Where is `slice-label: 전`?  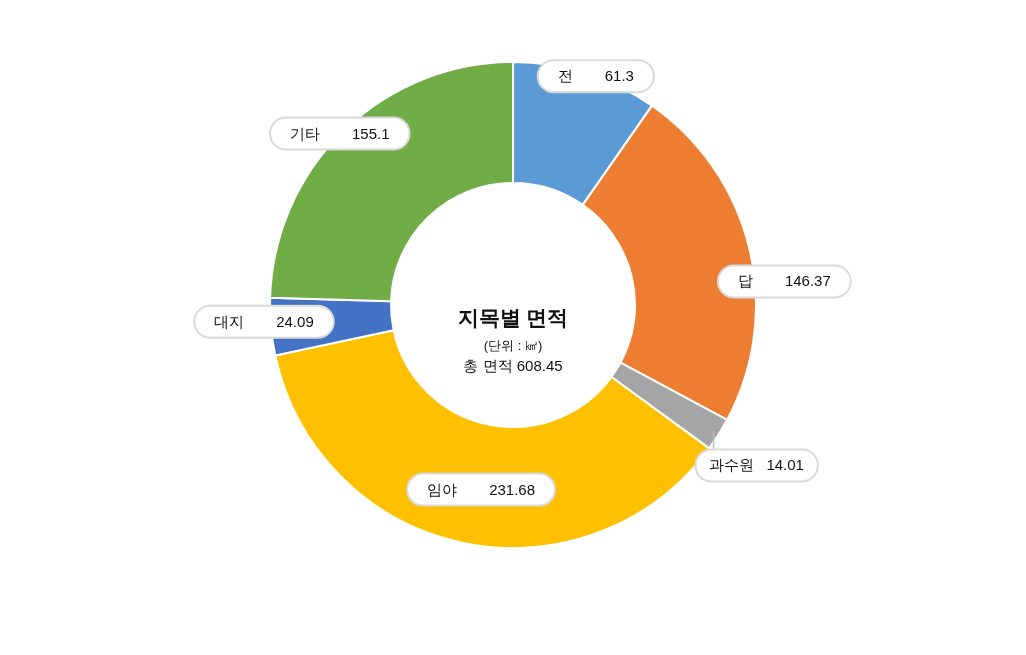 slice-label: 전 is located at coordinates (565, 76).